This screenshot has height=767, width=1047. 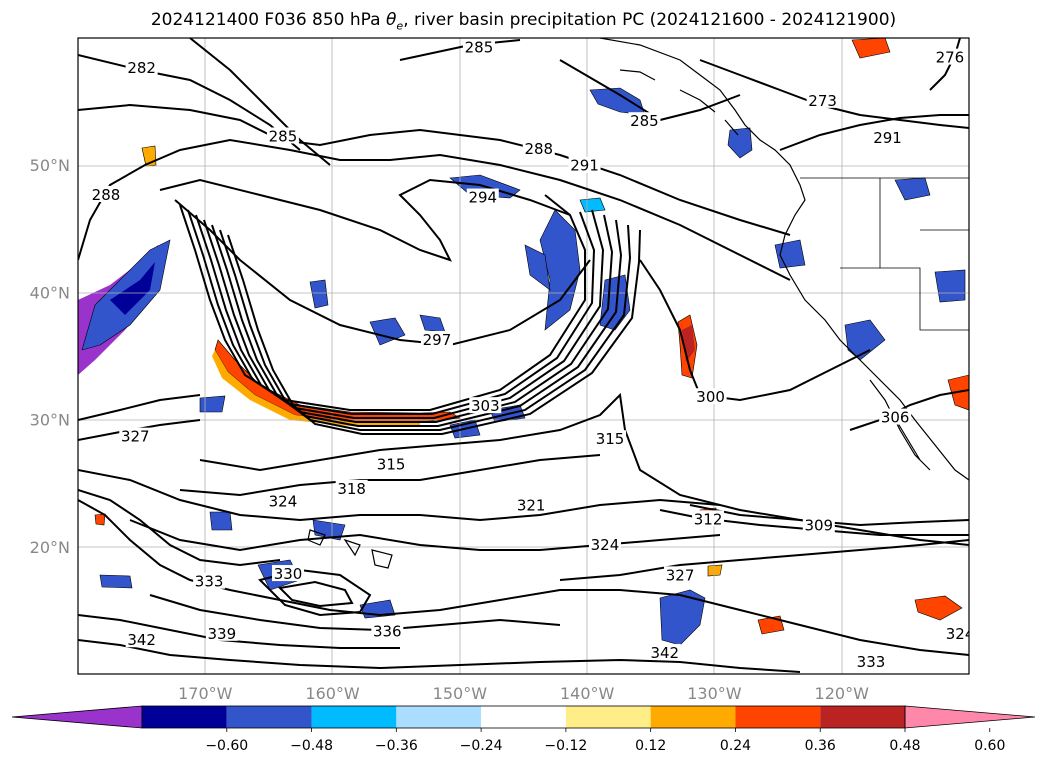 I want to click on pos-region-front-edge, so click(x=316, y=388).